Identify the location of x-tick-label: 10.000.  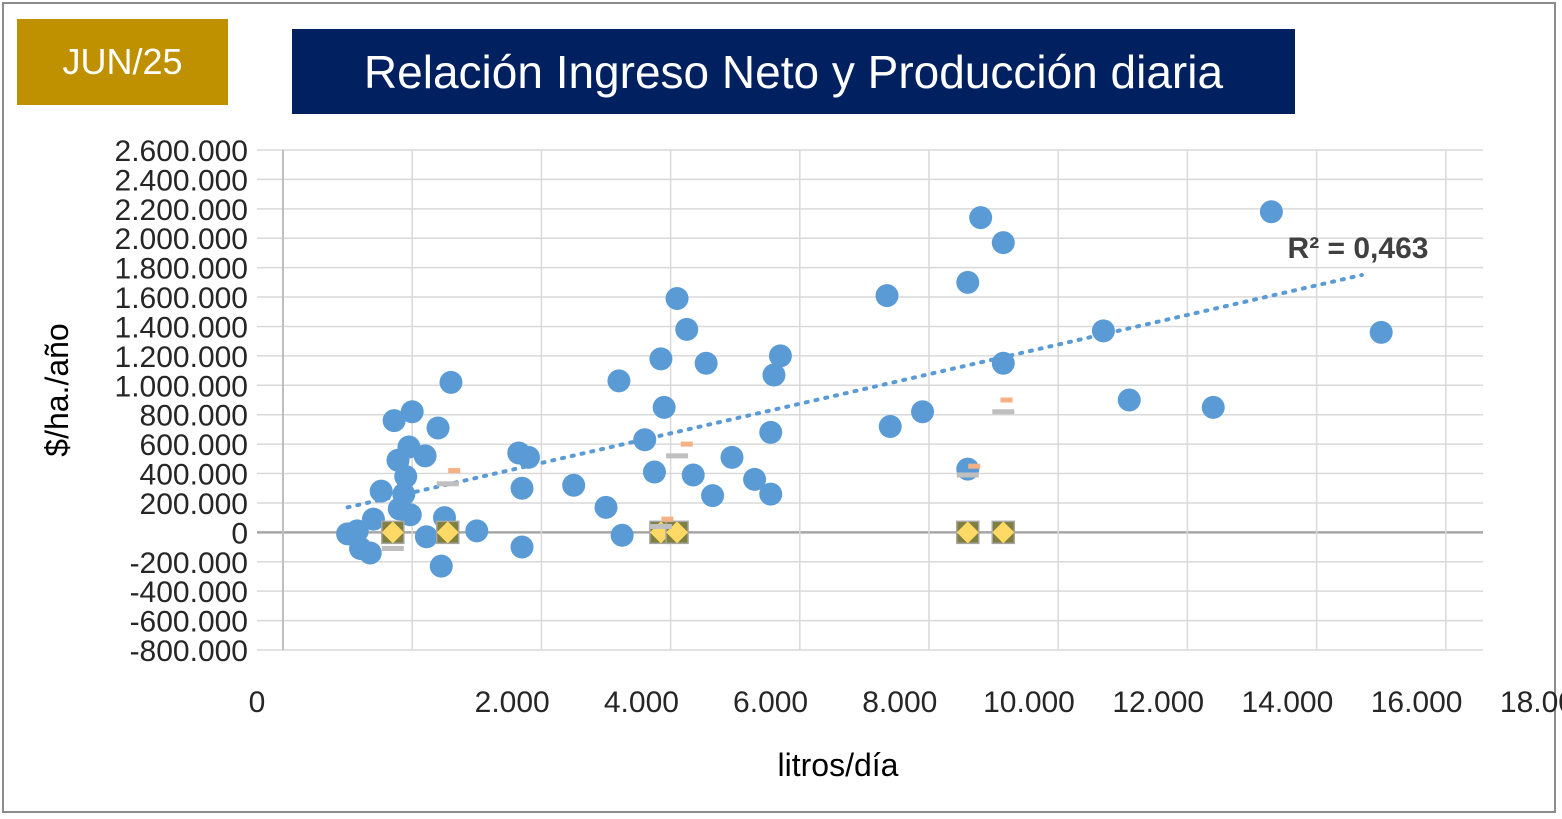
(1029, 702).